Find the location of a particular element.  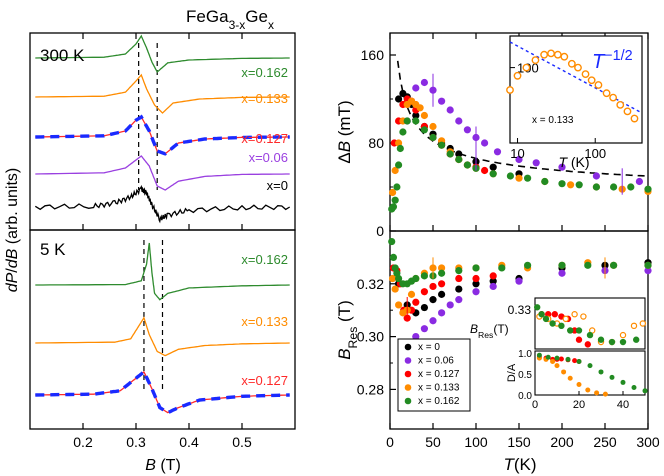

x-tick-label: 50 is located at coordinates (433, 442).